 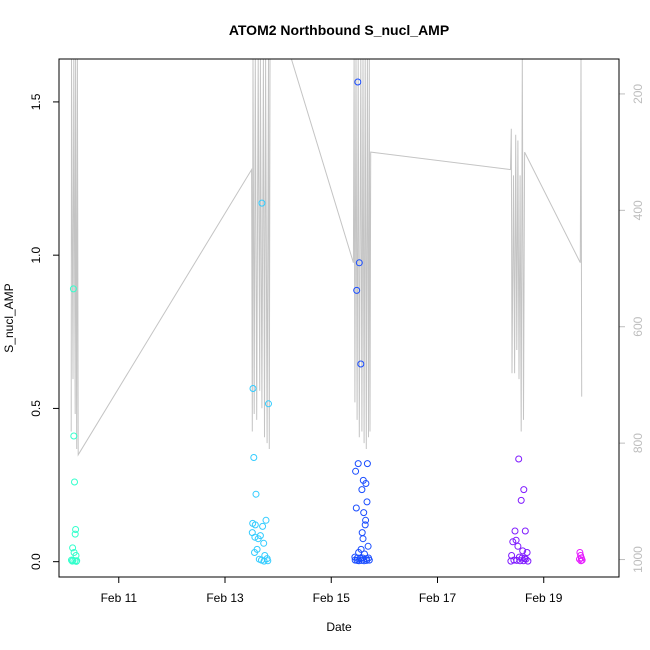 What do you see at coordinates (36, 101) in the screenshot?
I see `y-tick-label: 1.5` at bounding box center [36, 101].